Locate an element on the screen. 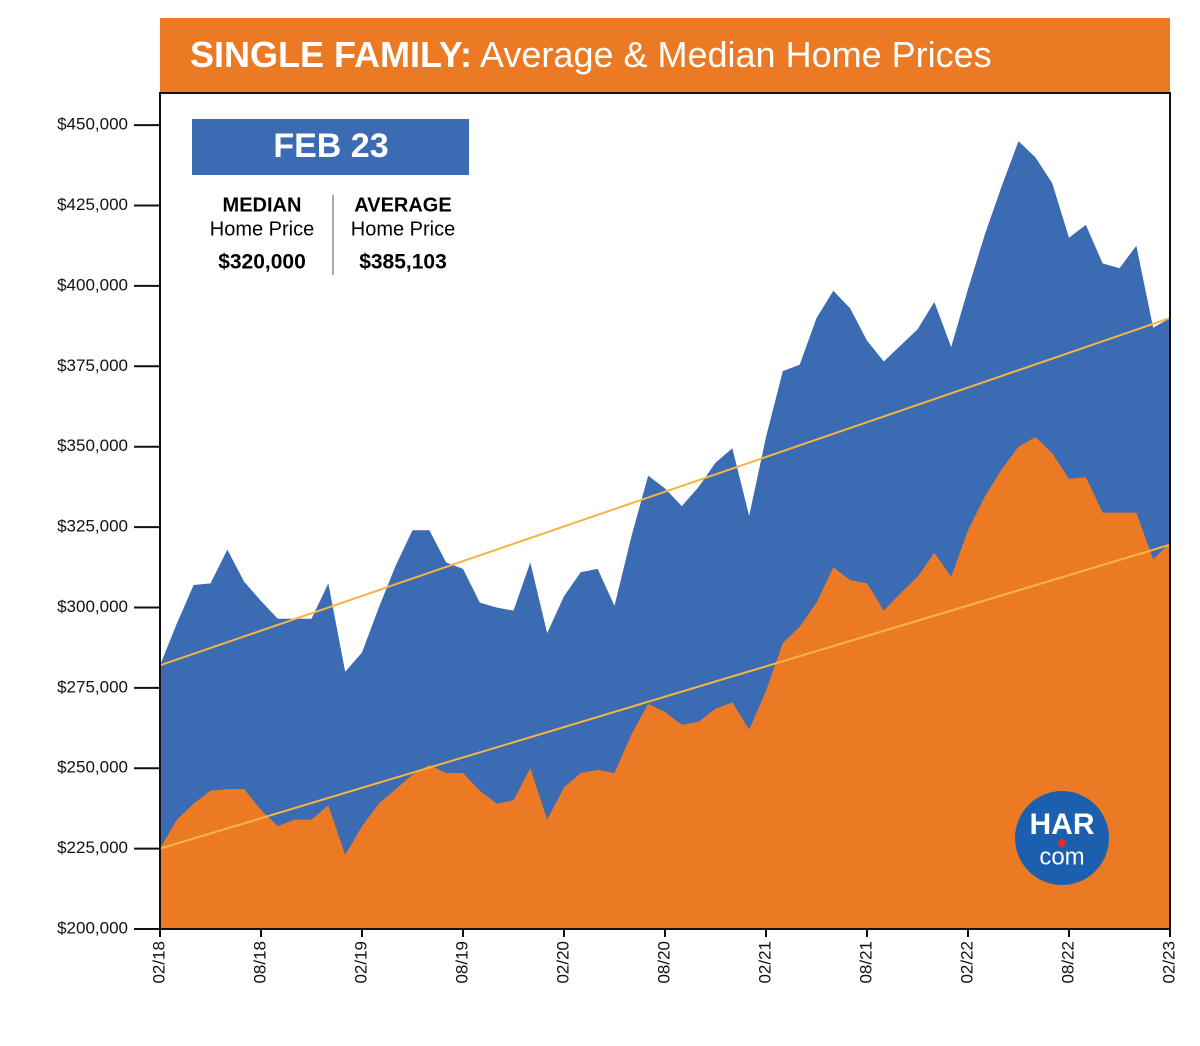 The image size is (1200, 1046). title-bold: SINGLE FAMILY: is located at coordinates (331, 54).